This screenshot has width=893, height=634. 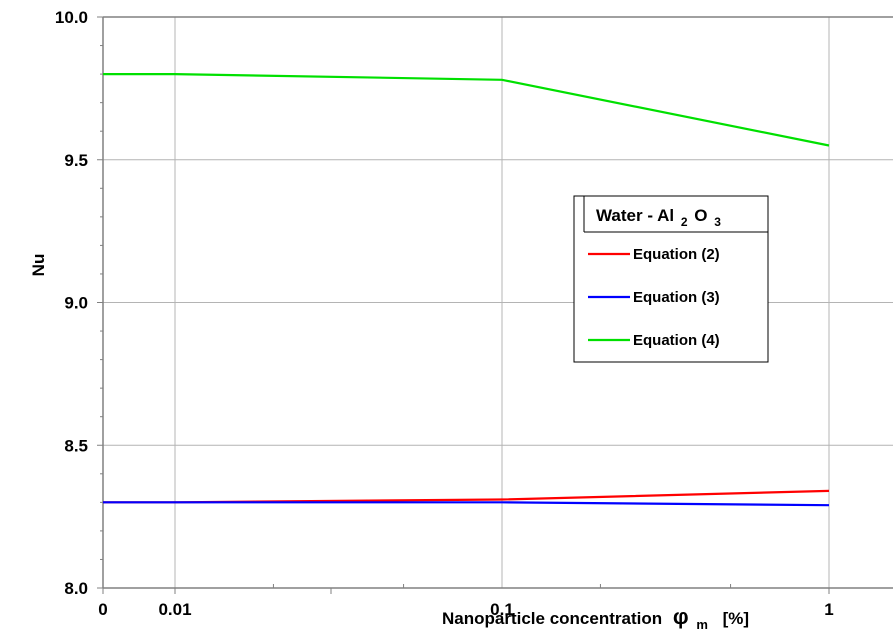 What do you see at coordinates (676, 297) in the screenshot?
I see `legend-label-2: Equation (3)` at bounding box center [676, 297].